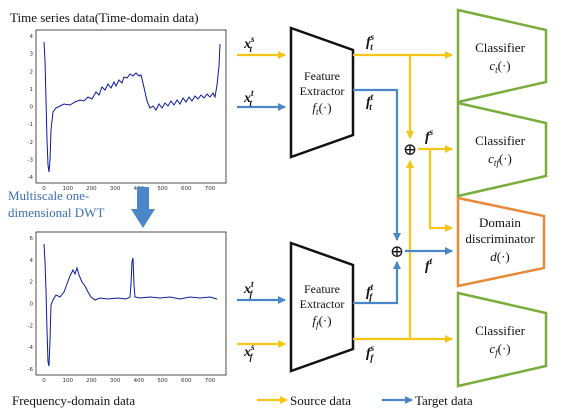  What do you see at coordinates (500, 159) in the screenshot?
I see `classifier-tf-func: ctf(·)` at bounding box center [500, 159].